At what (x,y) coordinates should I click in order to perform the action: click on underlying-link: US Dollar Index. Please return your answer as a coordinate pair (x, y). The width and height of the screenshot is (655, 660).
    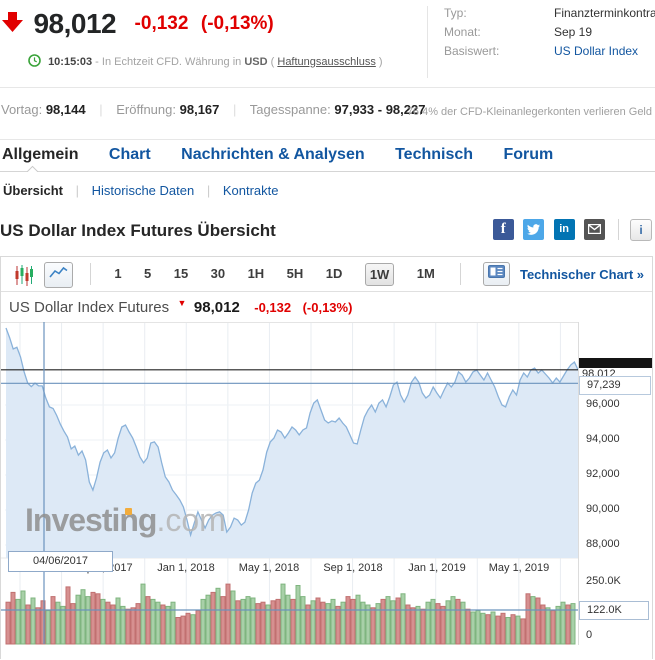
    Looking at the image, I should click on (596, 51).